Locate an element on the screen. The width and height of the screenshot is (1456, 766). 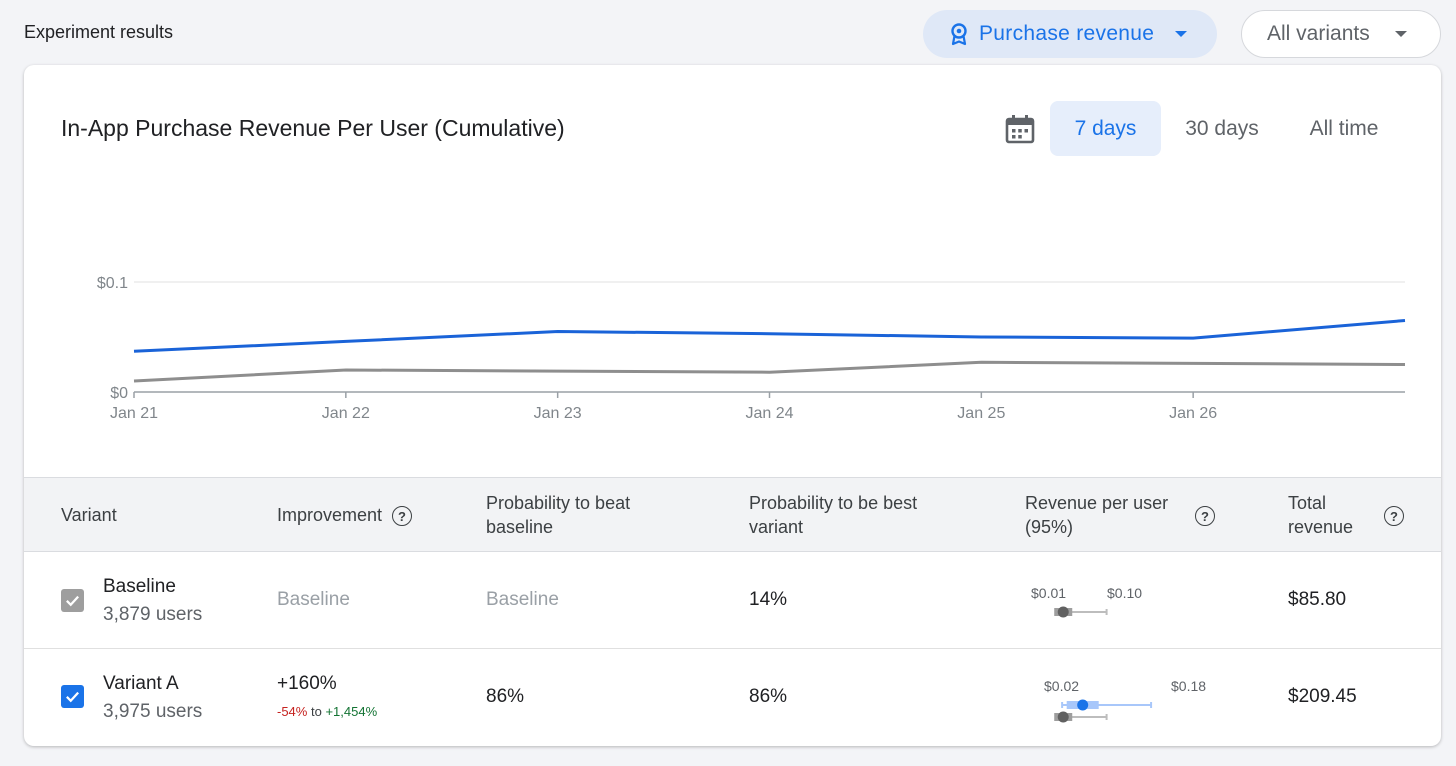
ci-low-label: $0.01 is located at coordinates (1049, 593).